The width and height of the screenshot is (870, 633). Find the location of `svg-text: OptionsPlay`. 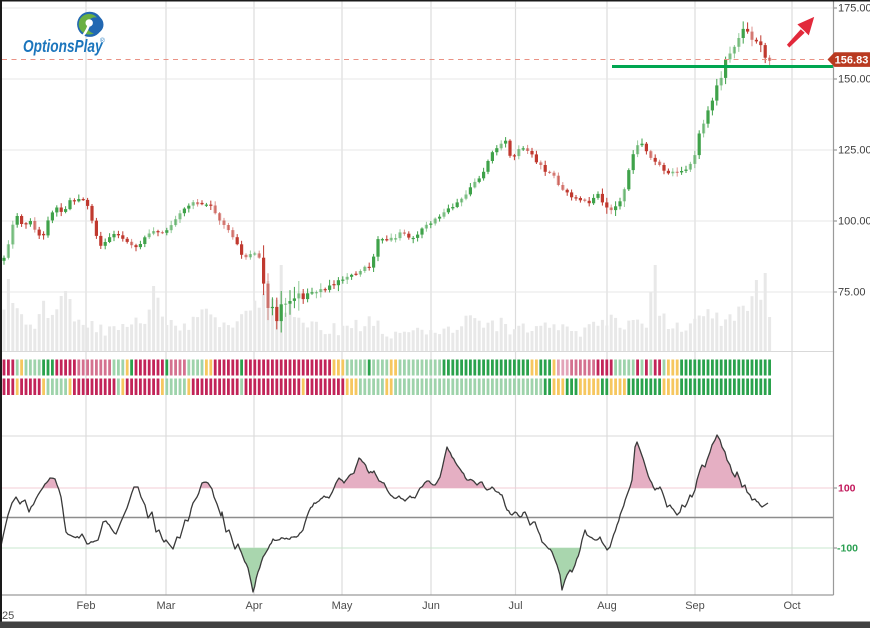

svg-text: OptionsPlay is located at coordinates (63, 47).